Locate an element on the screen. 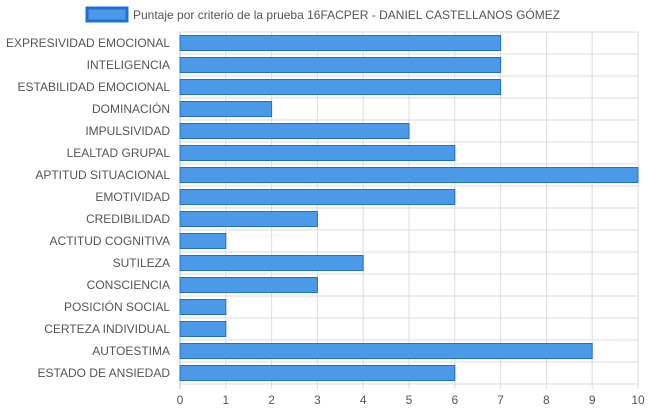 This screenshot has height=410, width=648. x-tick-label: 5 is located at coordinates (409, 400).